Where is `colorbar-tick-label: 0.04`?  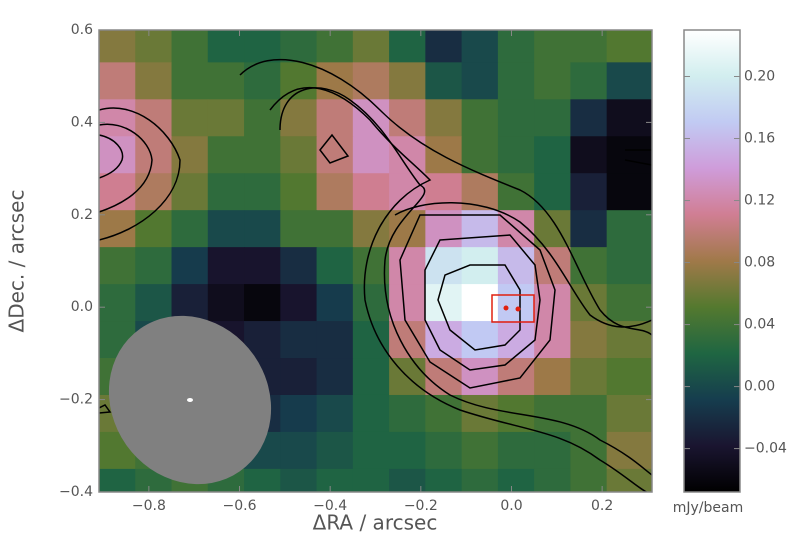
colorbar-tick-label: 0.04 is located at coordinates (759, 325).